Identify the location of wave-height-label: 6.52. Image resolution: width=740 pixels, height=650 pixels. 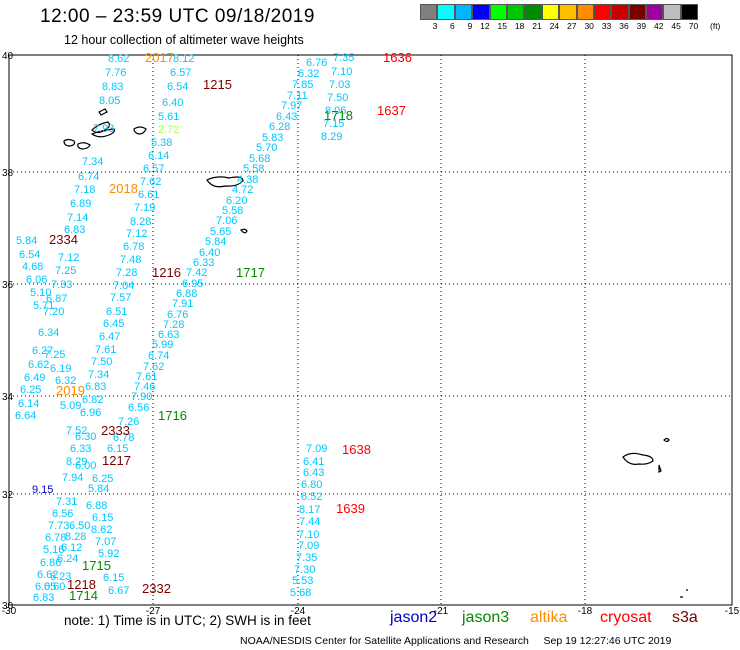
(311, 497).